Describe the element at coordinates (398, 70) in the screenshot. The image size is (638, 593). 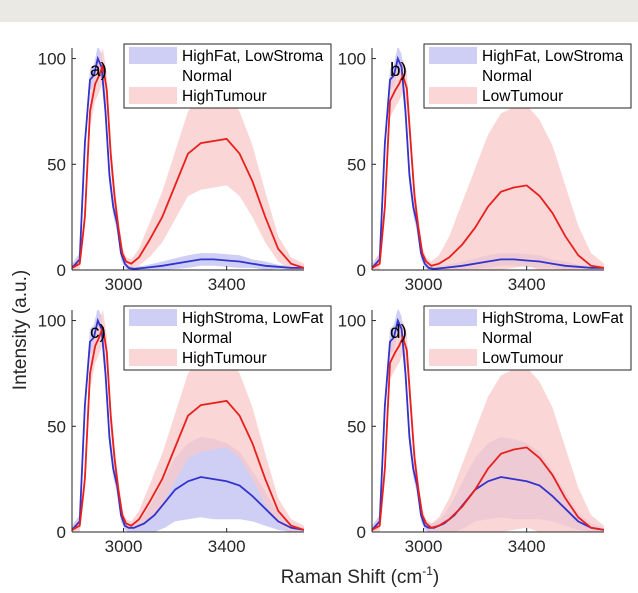
I see `panel-label: b)` at that location.